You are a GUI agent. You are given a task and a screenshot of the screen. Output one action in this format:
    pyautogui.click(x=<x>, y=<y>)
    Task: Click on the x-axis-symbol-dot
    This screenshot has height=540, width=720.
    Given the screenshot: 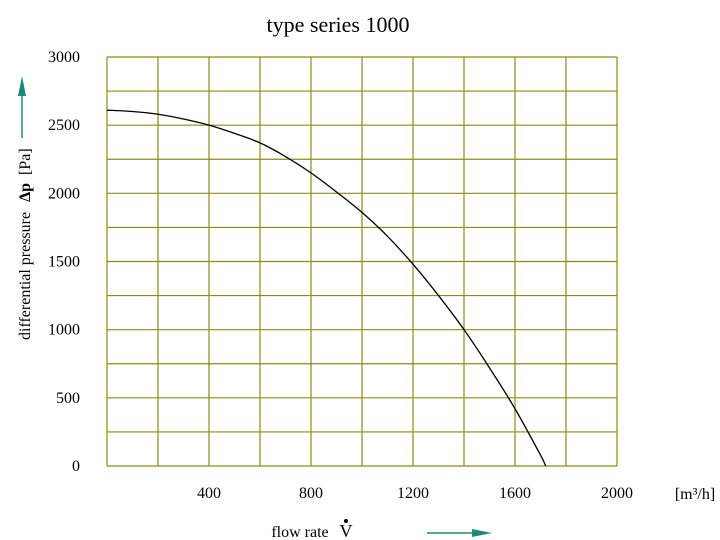 What is the action you would take?
    pyautogui.click(x=346, y=521)
    